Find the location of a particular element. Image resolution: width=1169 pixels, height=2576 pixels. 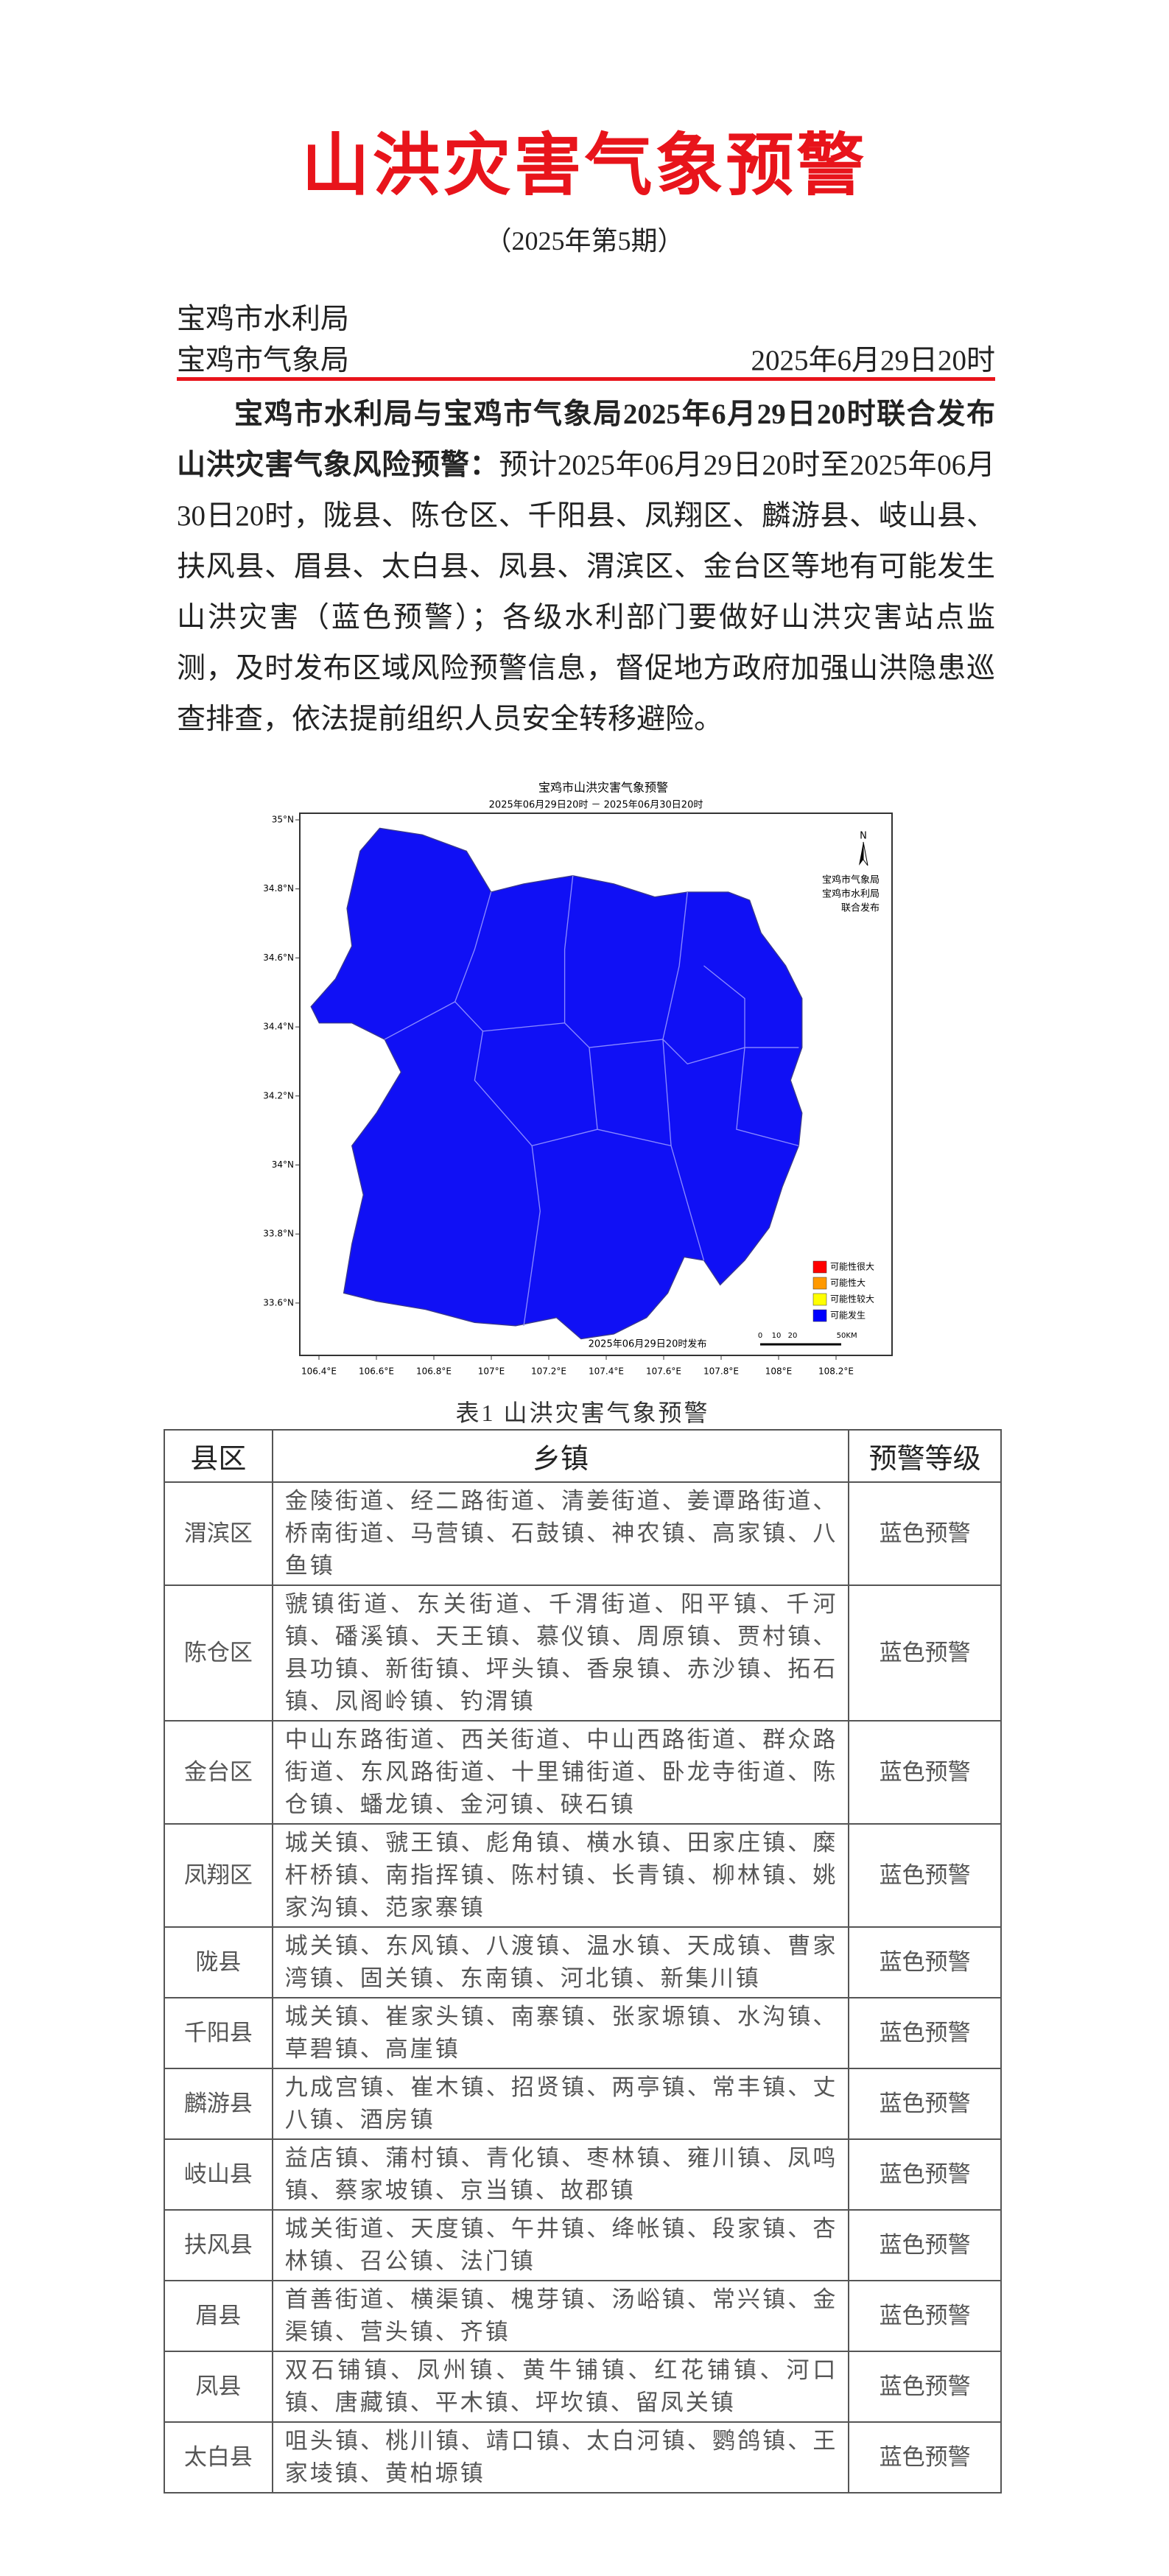

table-caption: 表1 山洪灾害气象预警 is located at coordinates (582, 1413).